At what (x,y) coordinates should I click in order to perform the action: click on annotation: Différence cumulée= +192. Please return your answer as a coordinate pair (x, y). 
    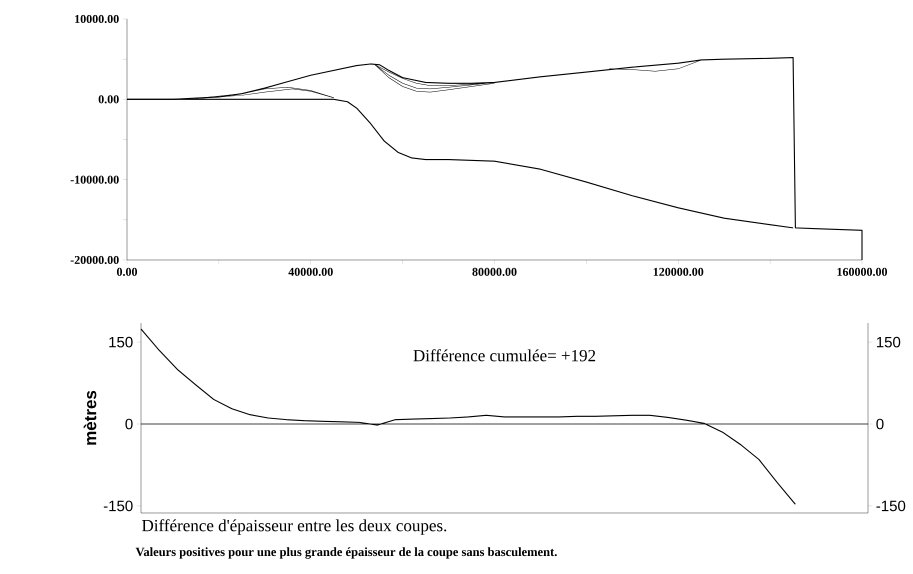
    Looking at the image, I should click on (504, 355).